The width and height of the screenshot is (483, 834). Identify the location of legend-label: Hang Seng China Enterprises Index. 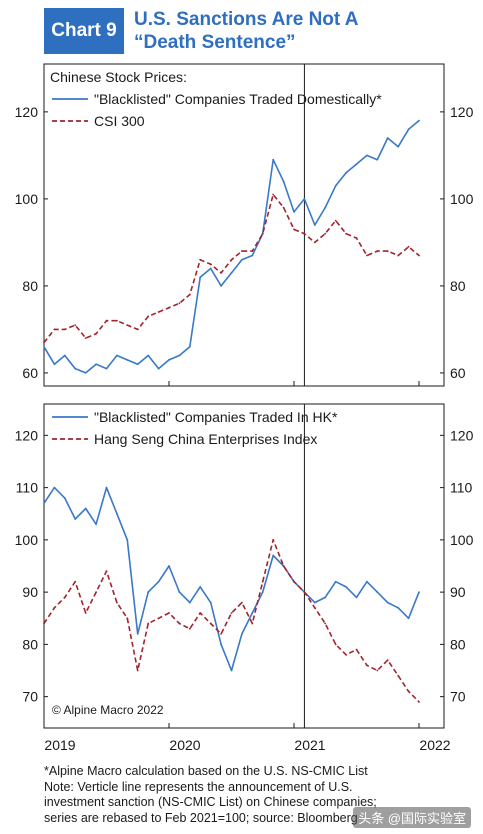
(205, 439).